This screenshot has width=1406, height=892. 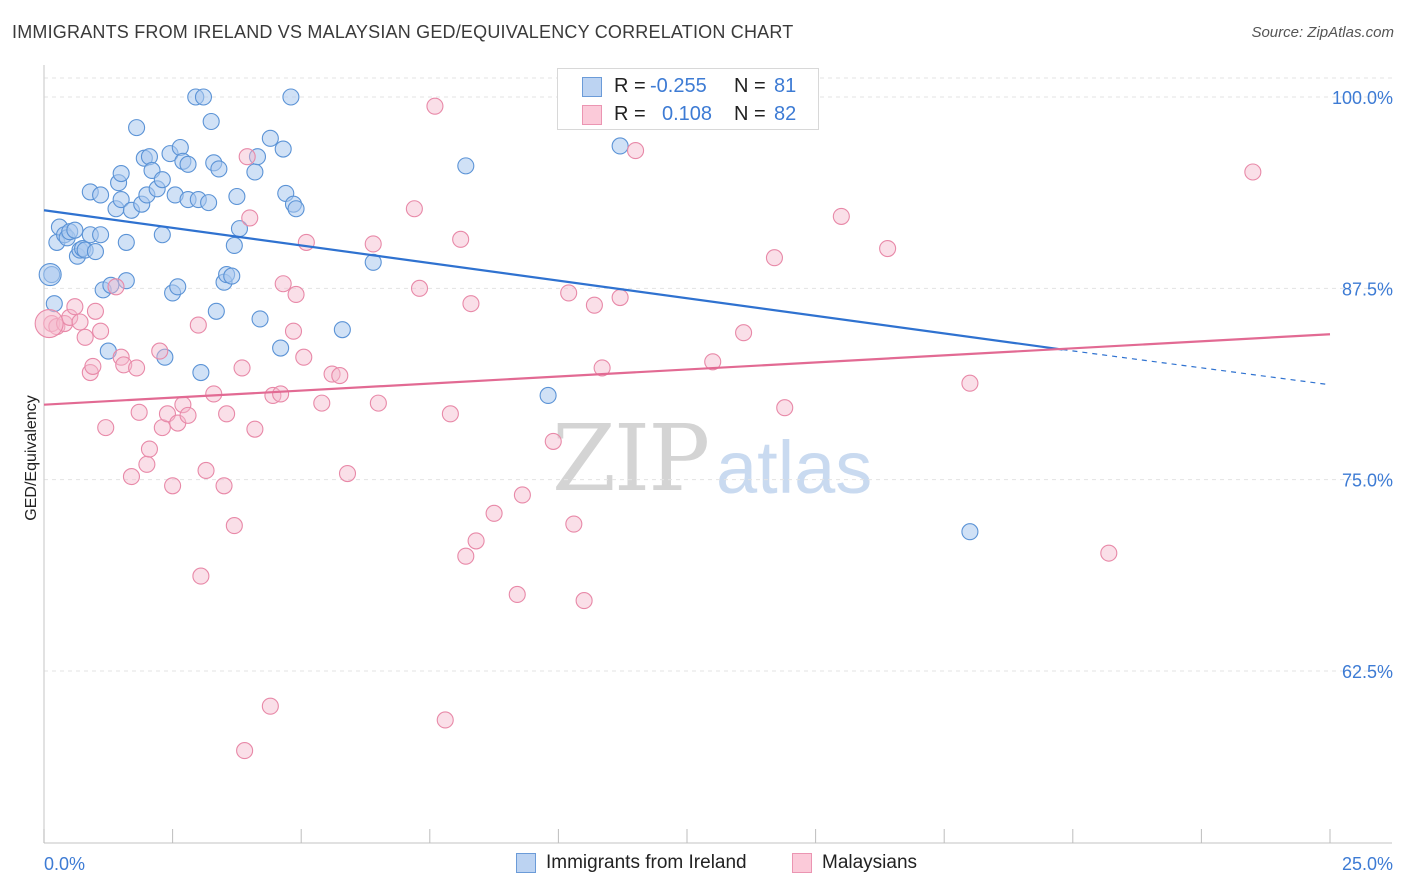 What do you see at coordinates (1196, 367) in the screenshot?
I see `trend-line-ireland-extrapolated` at bounding box center [1196, 367].